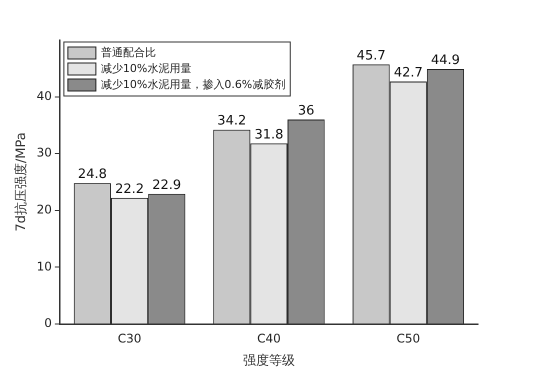 The image size is (556, 387). What do you see at coordinates (269, 134) in the screenshot?
I see `data-label: 31.8` at bounding box center [269, 134].